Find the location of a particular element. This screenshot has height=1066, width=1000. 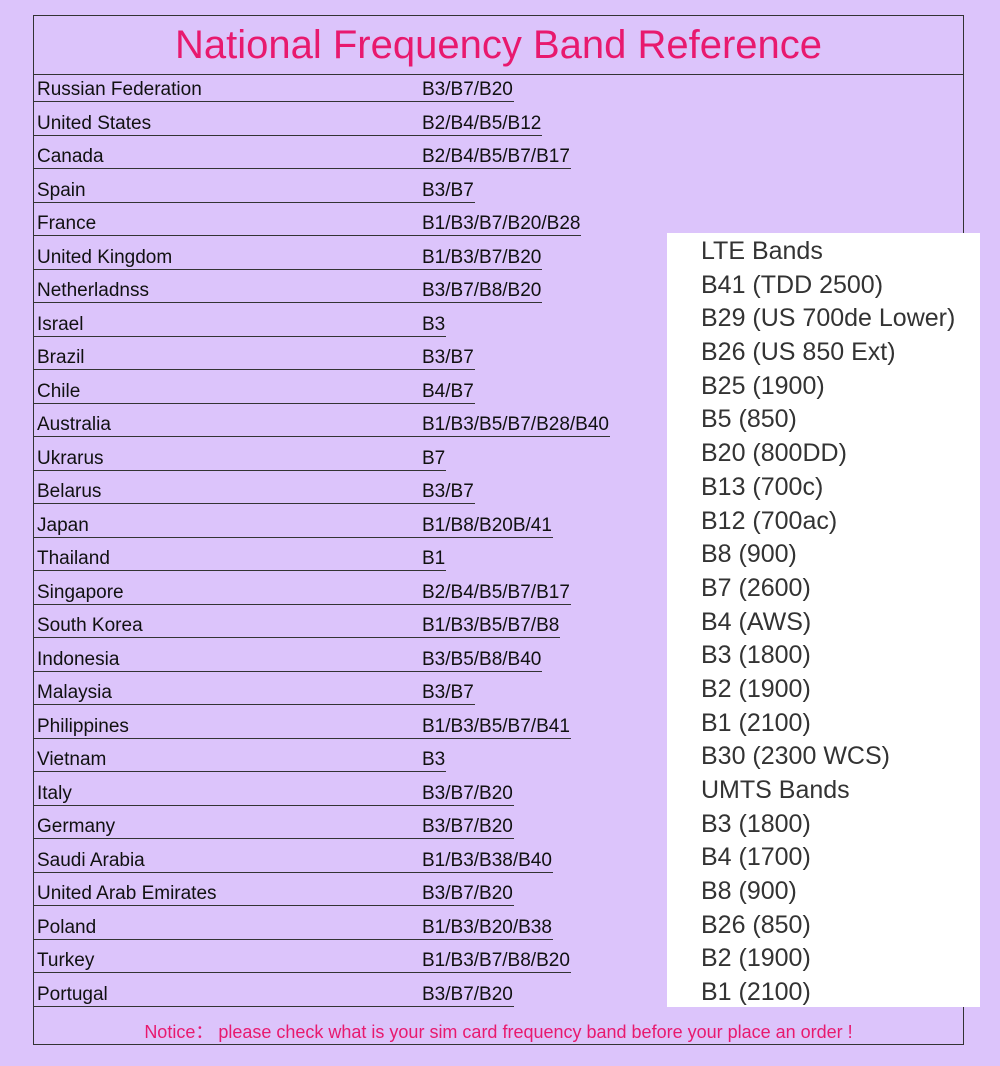

row-underline: Germany B3/B7/B20 is located at coordinates (274, 827).